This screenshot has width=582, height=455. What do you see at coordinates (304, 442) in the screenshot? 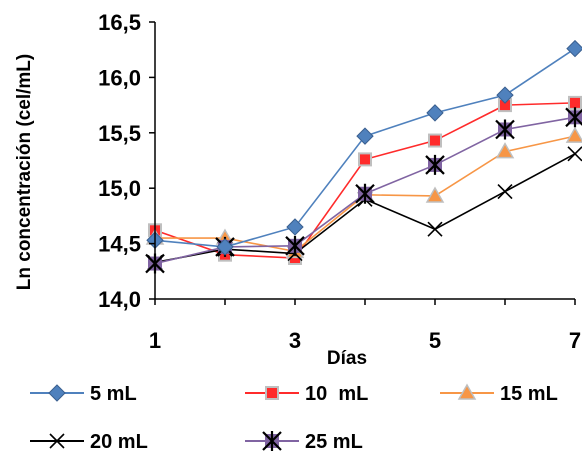
I see `legend-item: 25 mL` at bounding box center [304, 442].